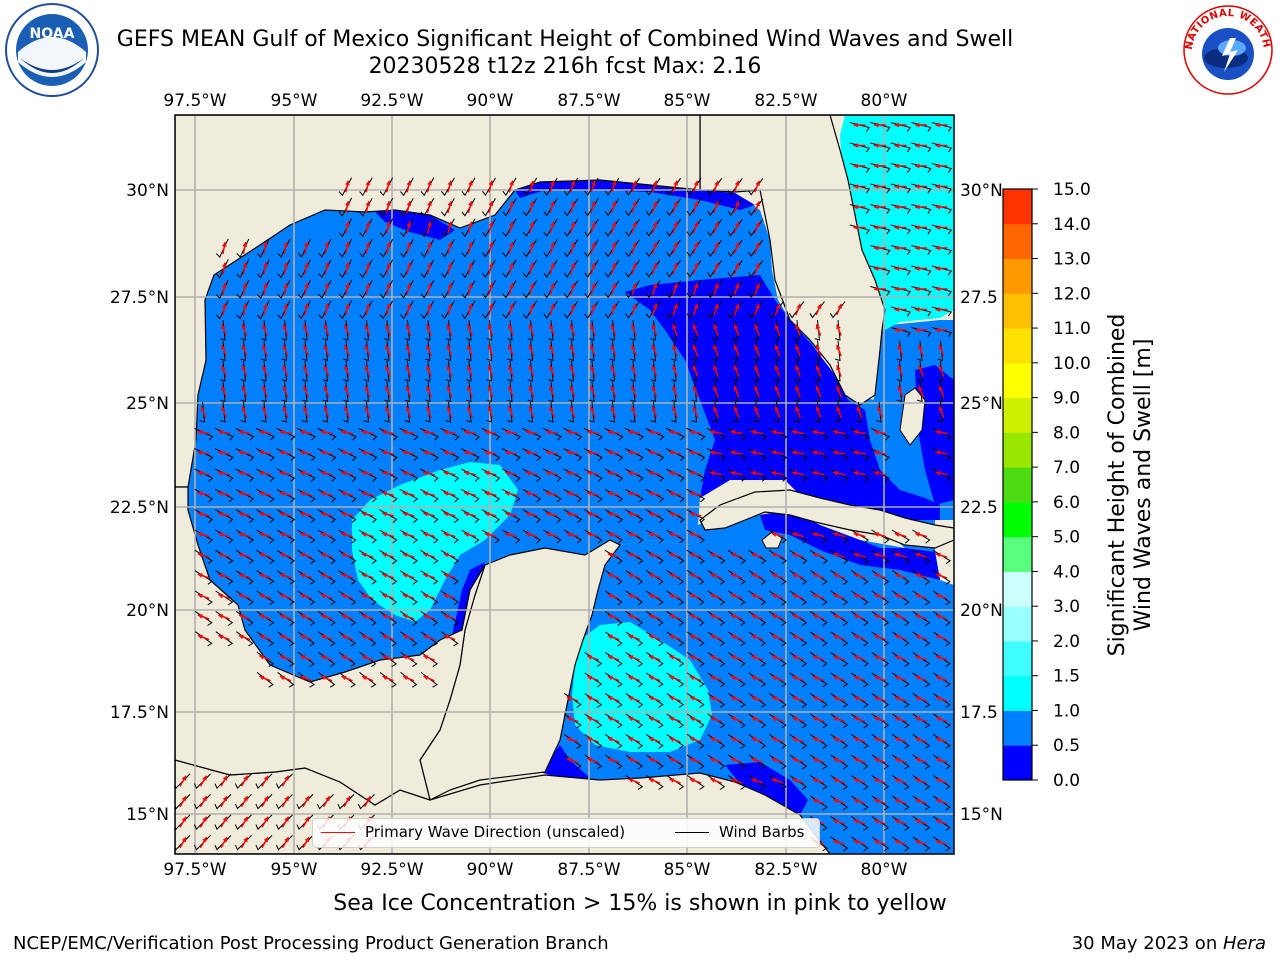 This screenshot has height=960, width=1280. I want to click on cuba, so click(826, 519).